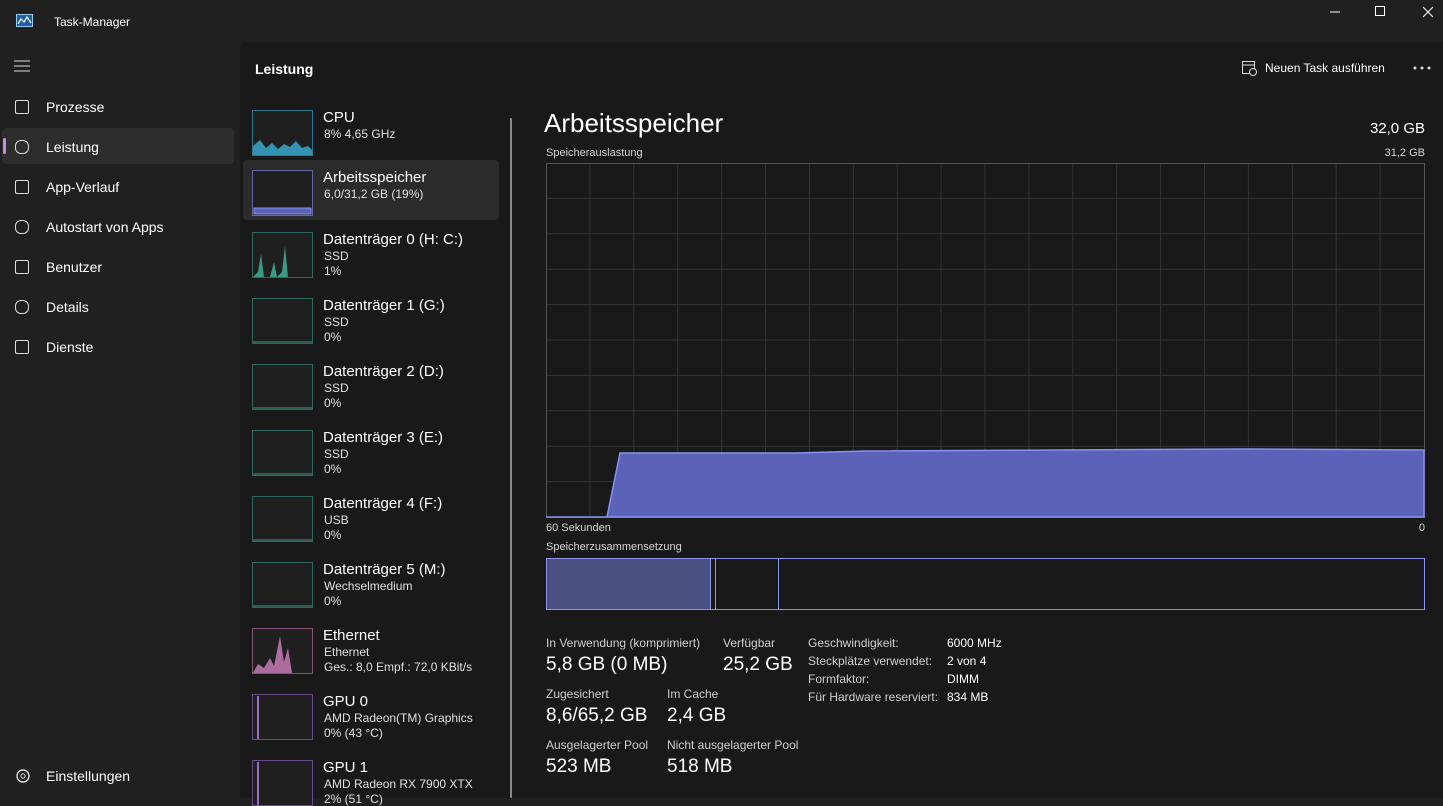  Describe the element at coordinates (88, 776) in the screenshot. I see `nav-settings: Einstellungen` at that location.